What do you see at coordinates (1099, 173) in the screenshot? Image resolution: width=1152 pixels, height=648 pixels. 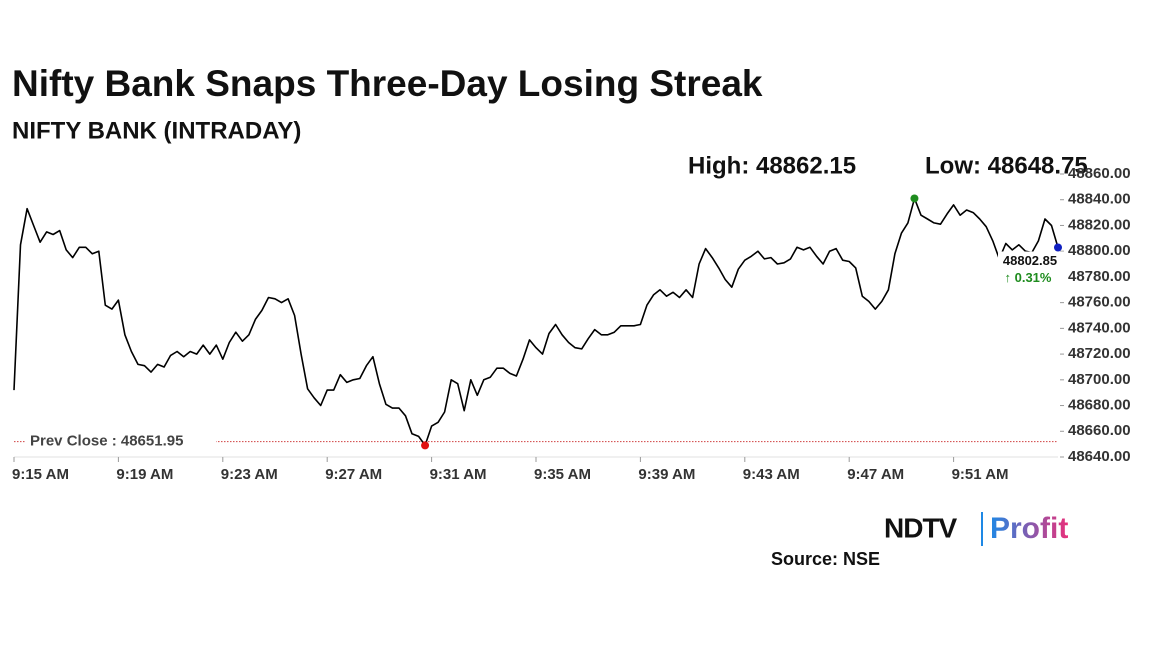 I see `y-tick-label: 48860.00` at bounding box center [1099, 173].